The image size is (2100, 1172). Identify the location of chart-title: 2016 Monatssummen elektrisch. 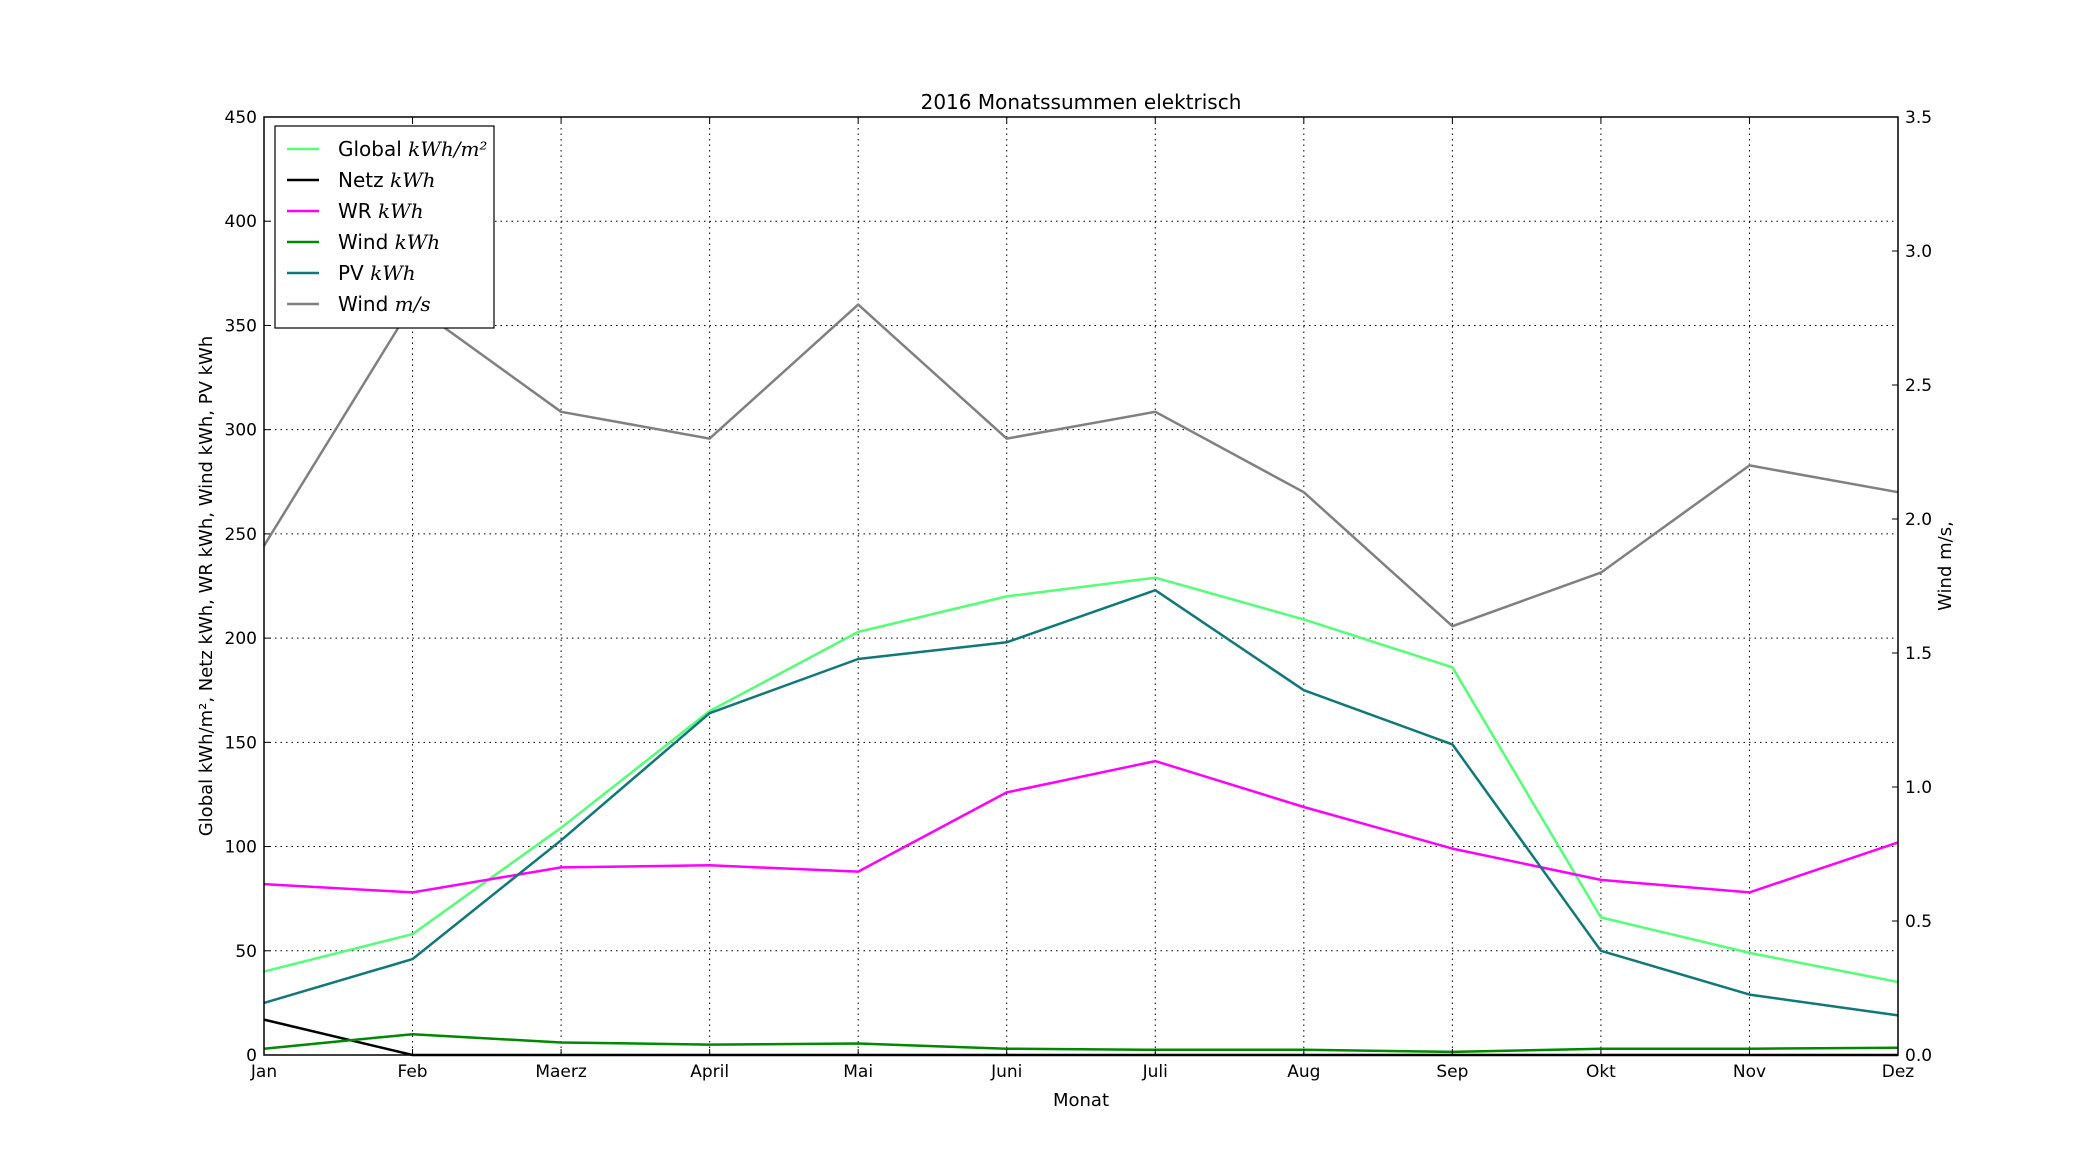
(1081, 102).